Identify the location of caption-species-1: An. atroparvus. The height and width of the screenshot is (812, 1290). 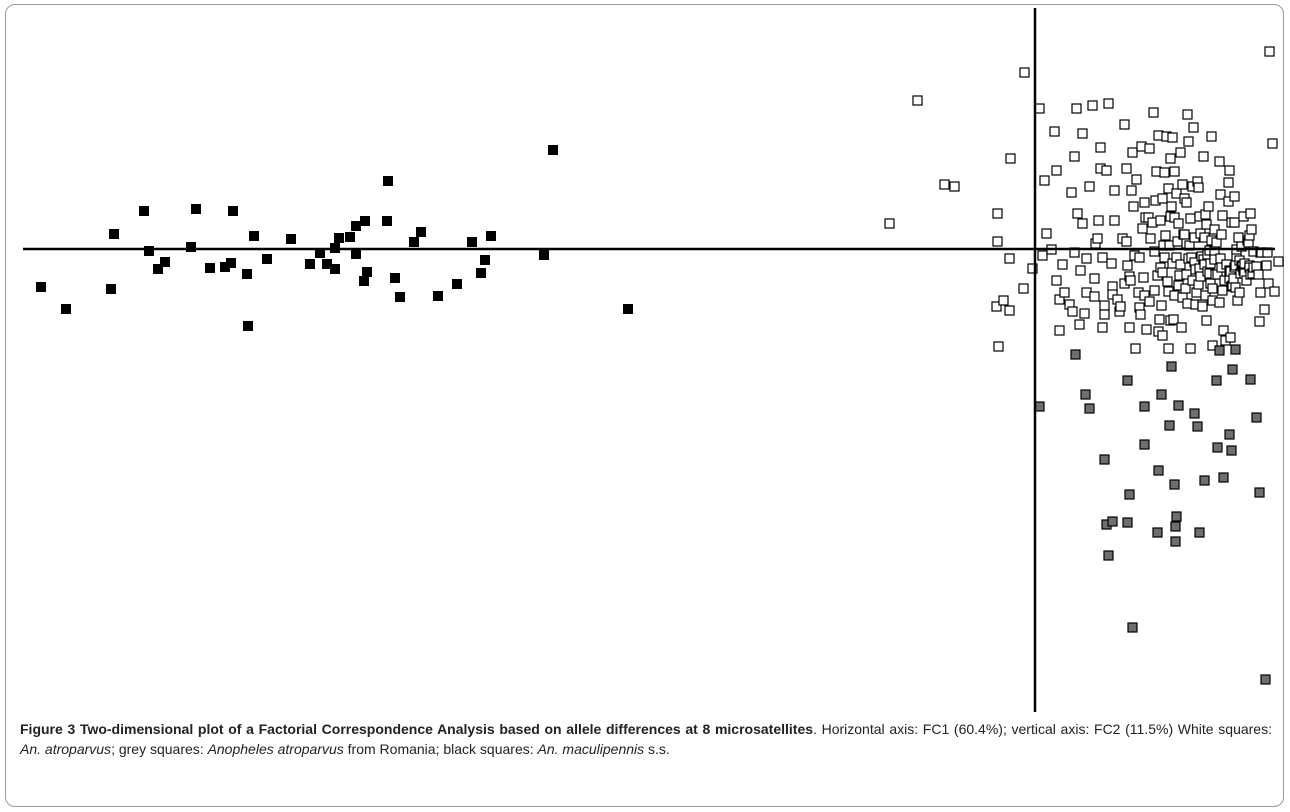
(66, 749).